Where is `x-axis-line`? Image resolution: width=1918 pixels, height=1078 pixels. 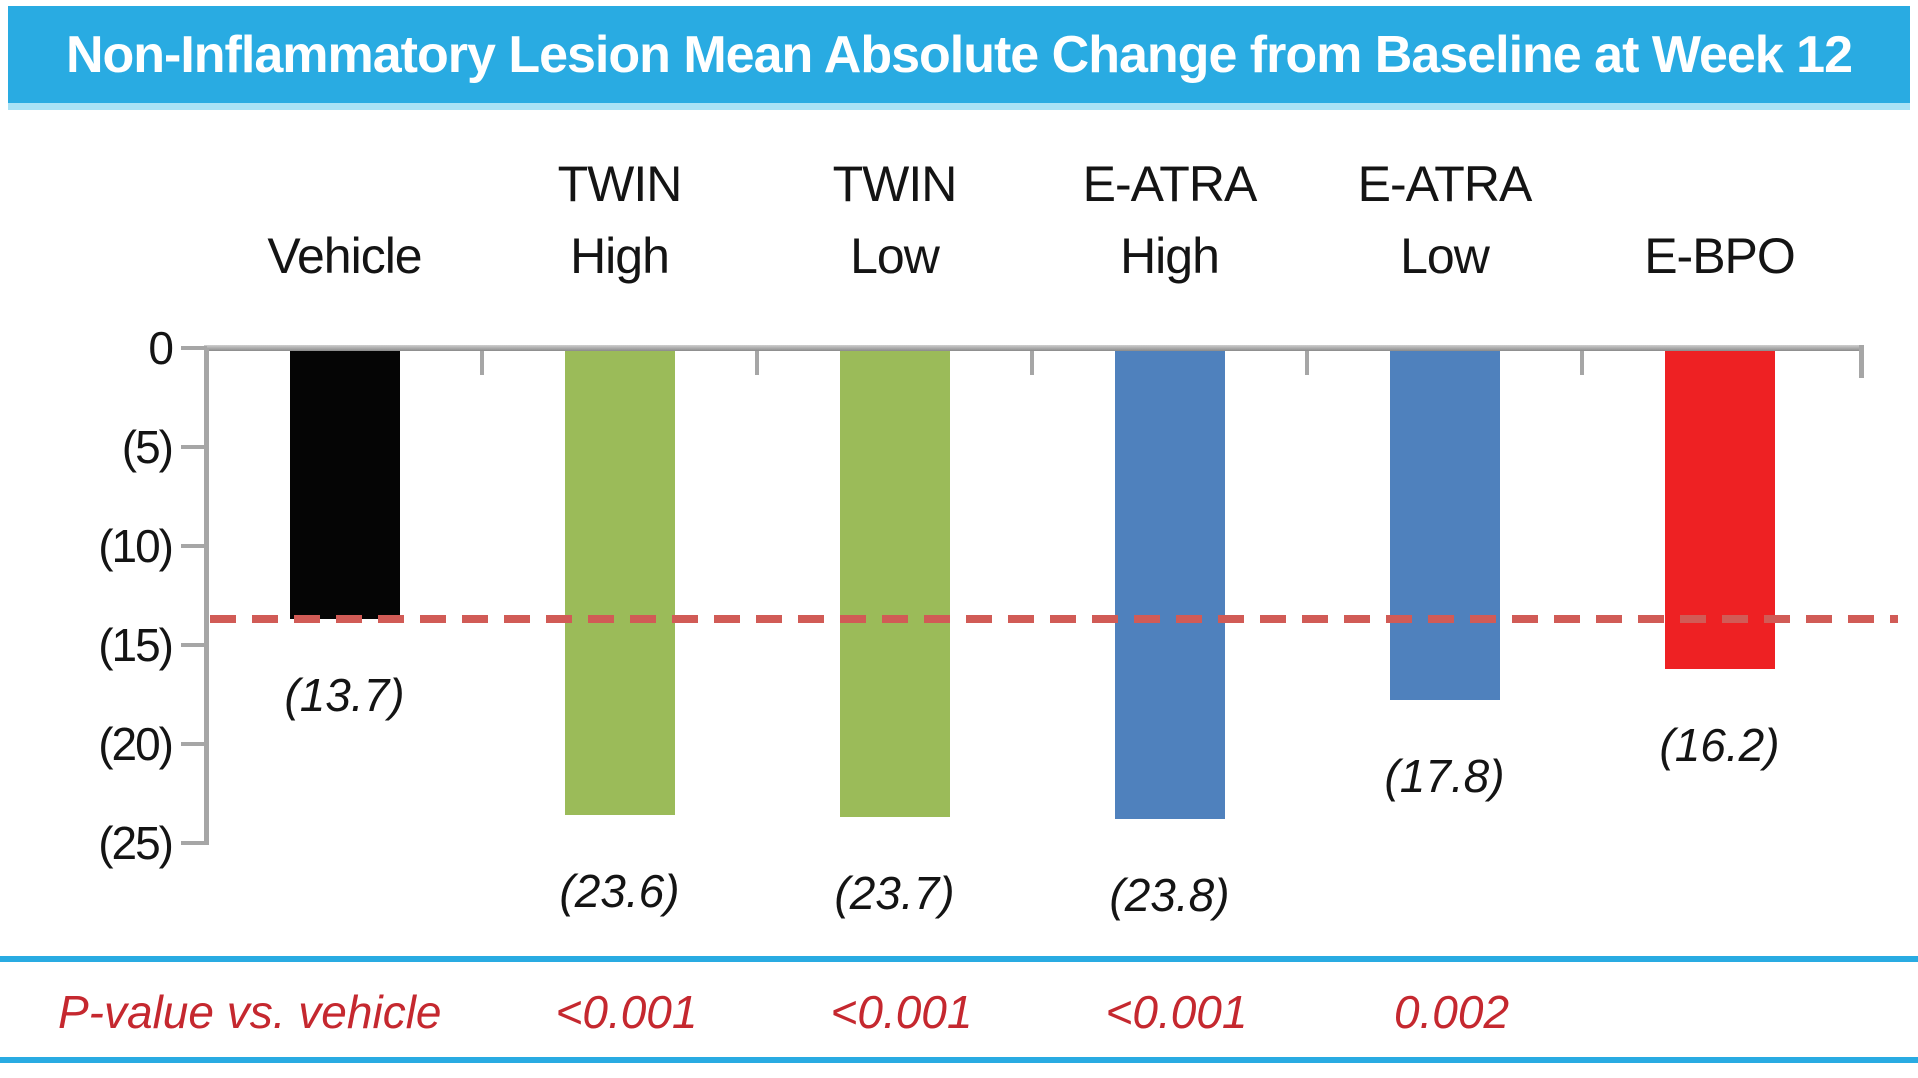
x-axis-line is located at coordinates (1034, 348).